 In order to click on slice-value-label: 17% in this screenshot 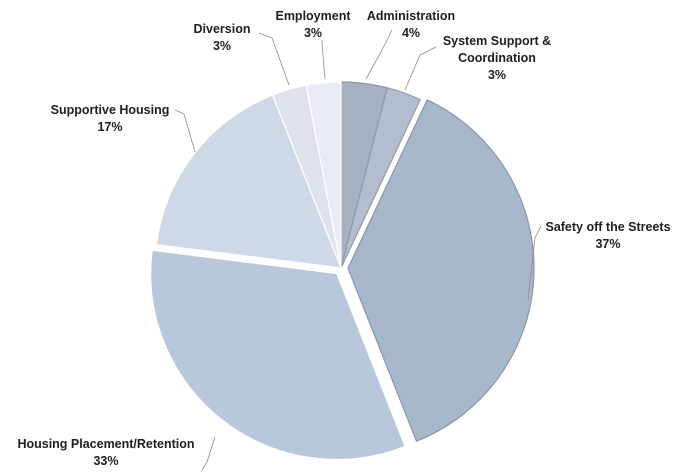, I will do `click(109, 127)`.